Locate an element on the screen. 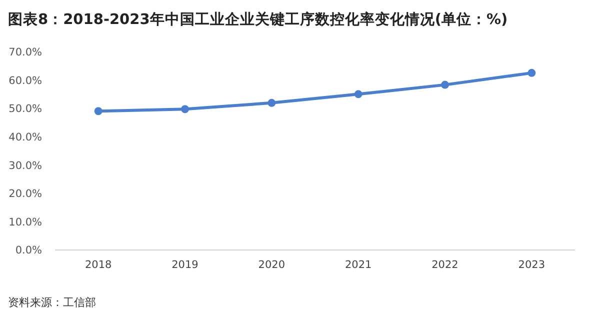 The width and height of the screenshot is (596, 320). y-tick-label: 70.0% is located at coordinates (25, 52).